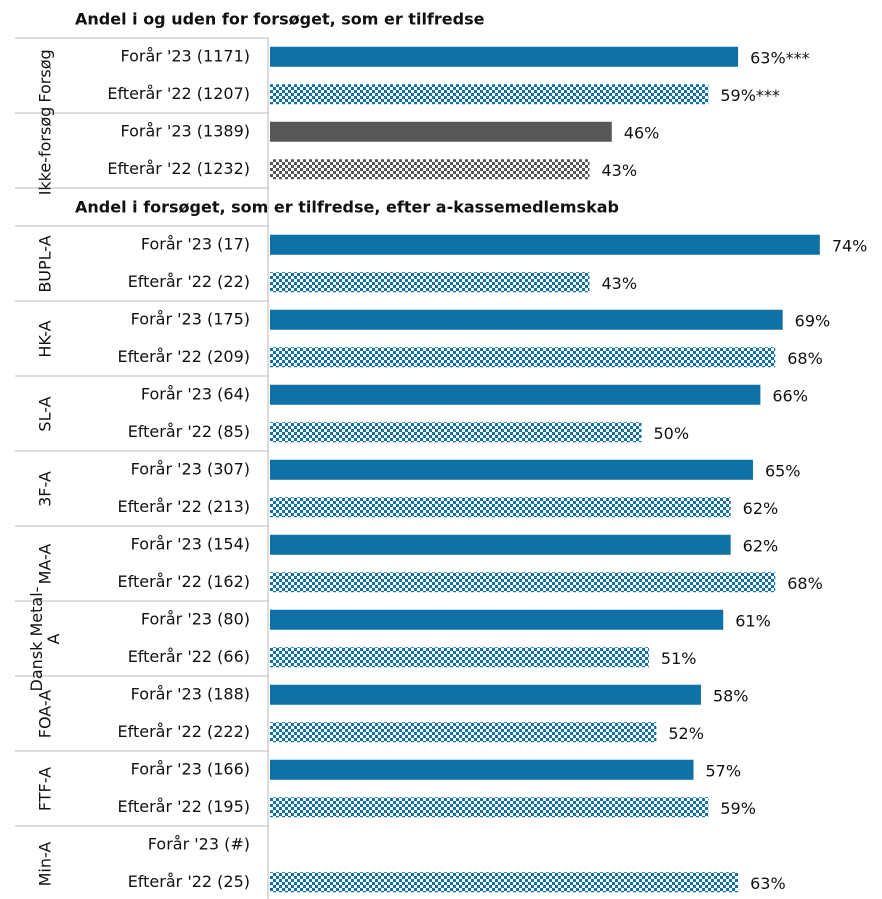 This screenshot has height=899, width=882. What do you see at coordinates (753, 620) in the screenshot?
I see `value-label: 61%` at bounding box center [753, 620].